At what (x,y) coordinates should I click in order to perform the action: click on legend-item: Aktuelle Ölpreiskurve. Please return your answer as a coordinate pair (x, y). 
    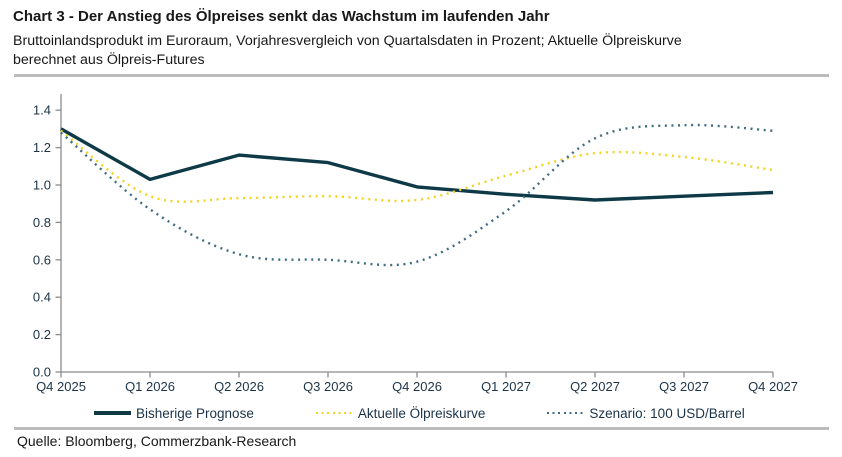
    Looking at the image, I should click on (400, 413).